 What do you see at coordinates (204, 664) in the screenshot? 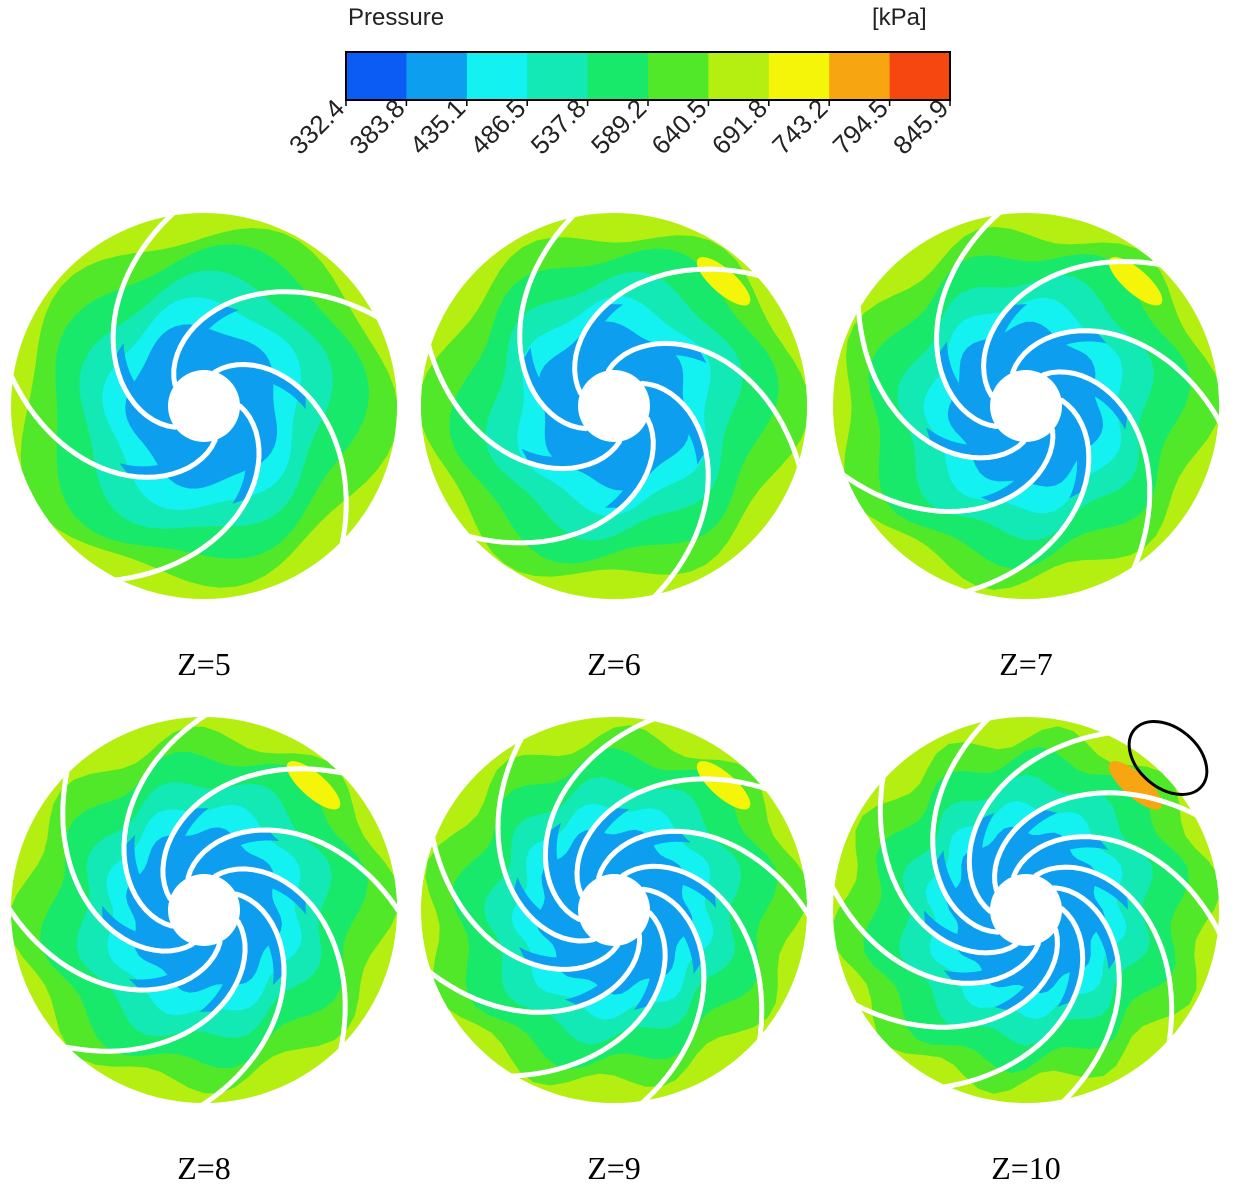
I see `panel-label-z5: Z=5` at bounding box center [204, 664].